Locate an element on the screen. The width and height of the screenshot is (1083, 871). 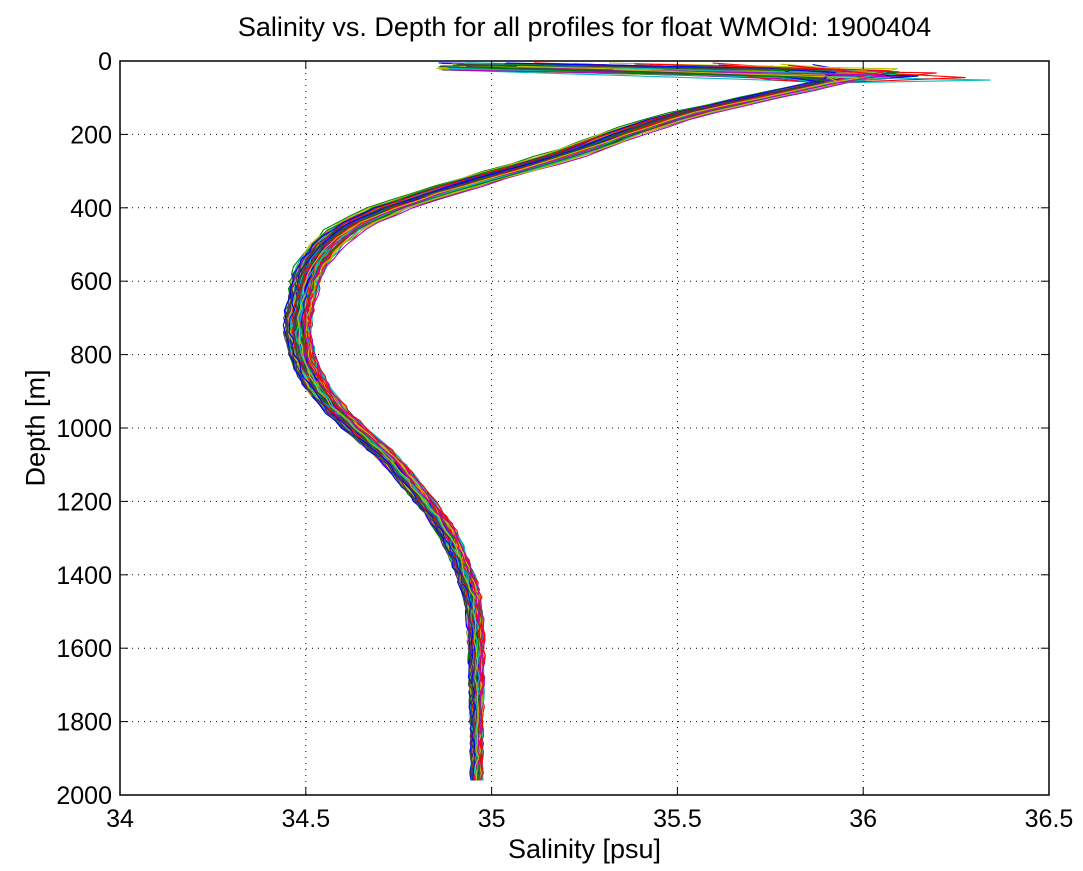
y-tick-label: 1000 is located at coordinates (84, 429).